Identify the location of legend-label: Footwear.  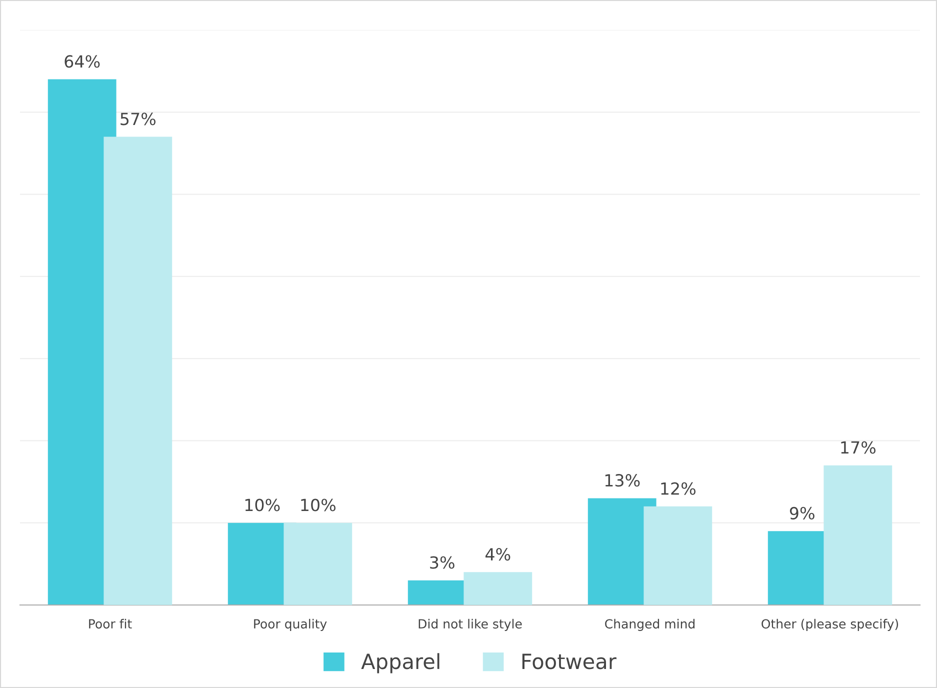
(569, 662).